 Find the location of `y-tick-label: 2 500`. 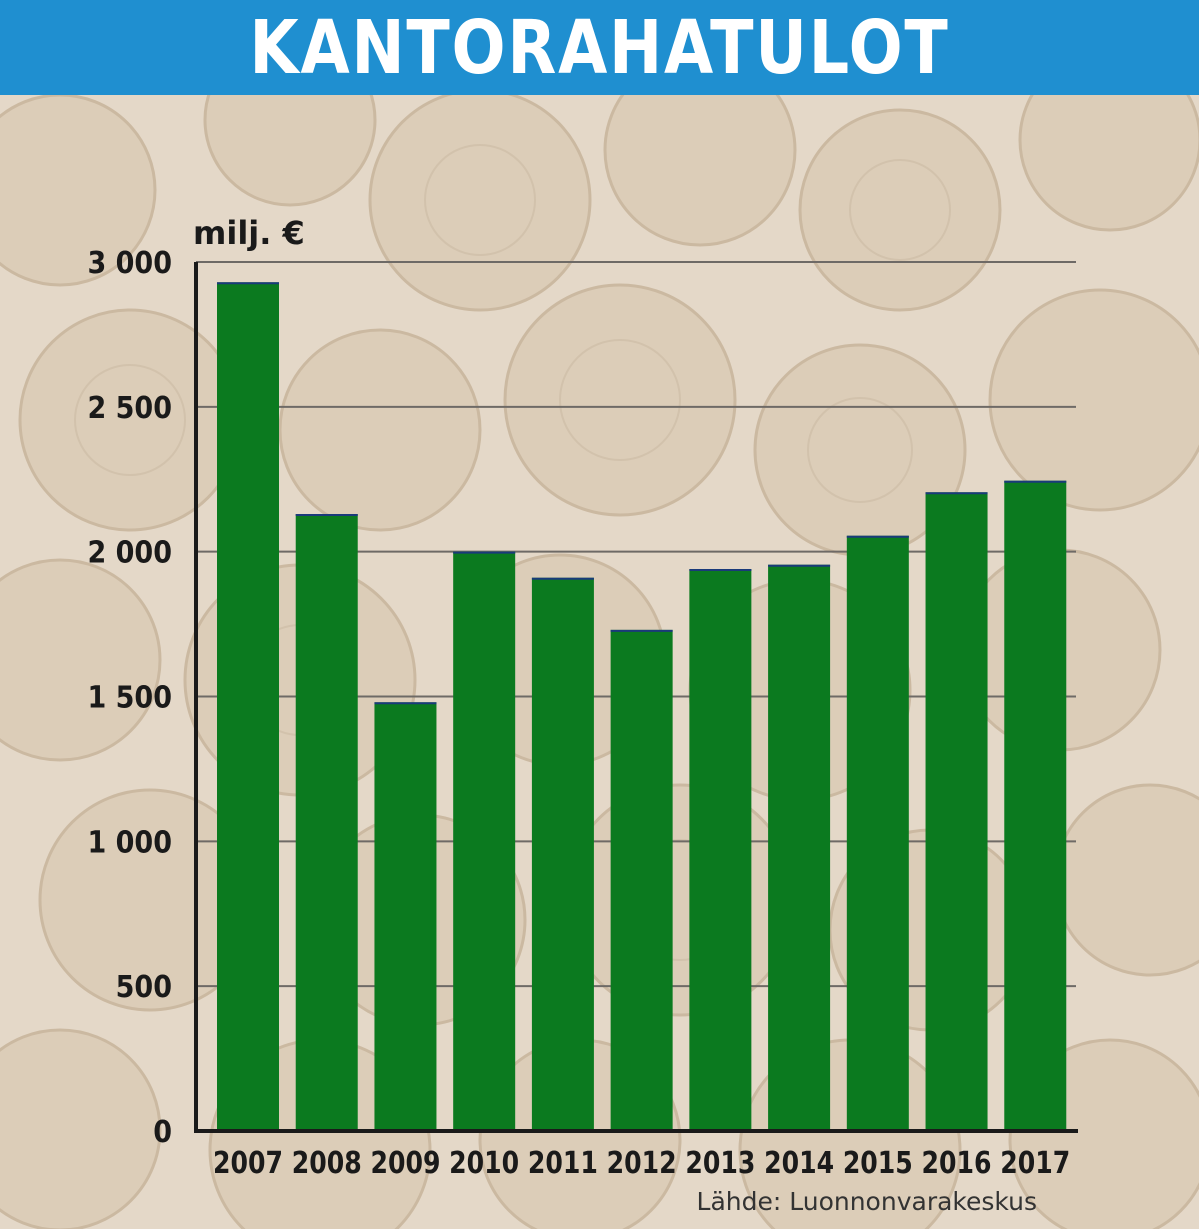

y-tick-label: 2 500 is located at coordinates (129, 408).